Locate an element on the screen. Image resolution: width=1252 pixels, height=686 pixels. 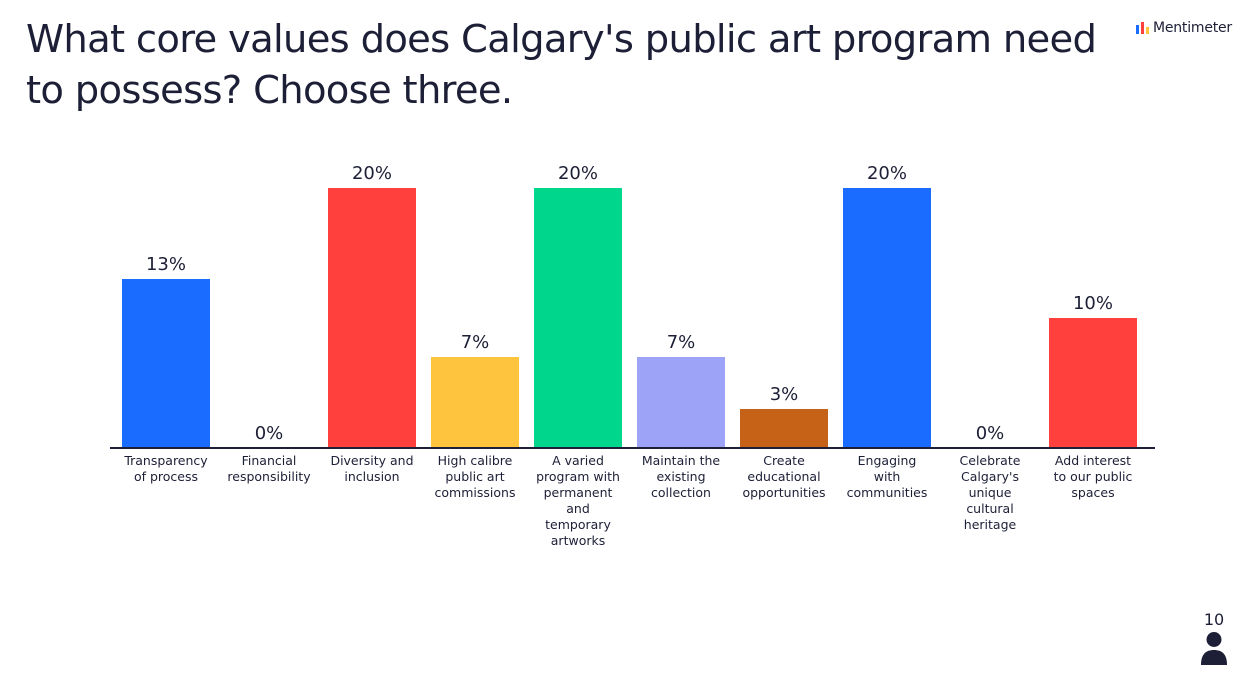
category-label: Add interest to our public spaces is located at coordinates (1093, 476).